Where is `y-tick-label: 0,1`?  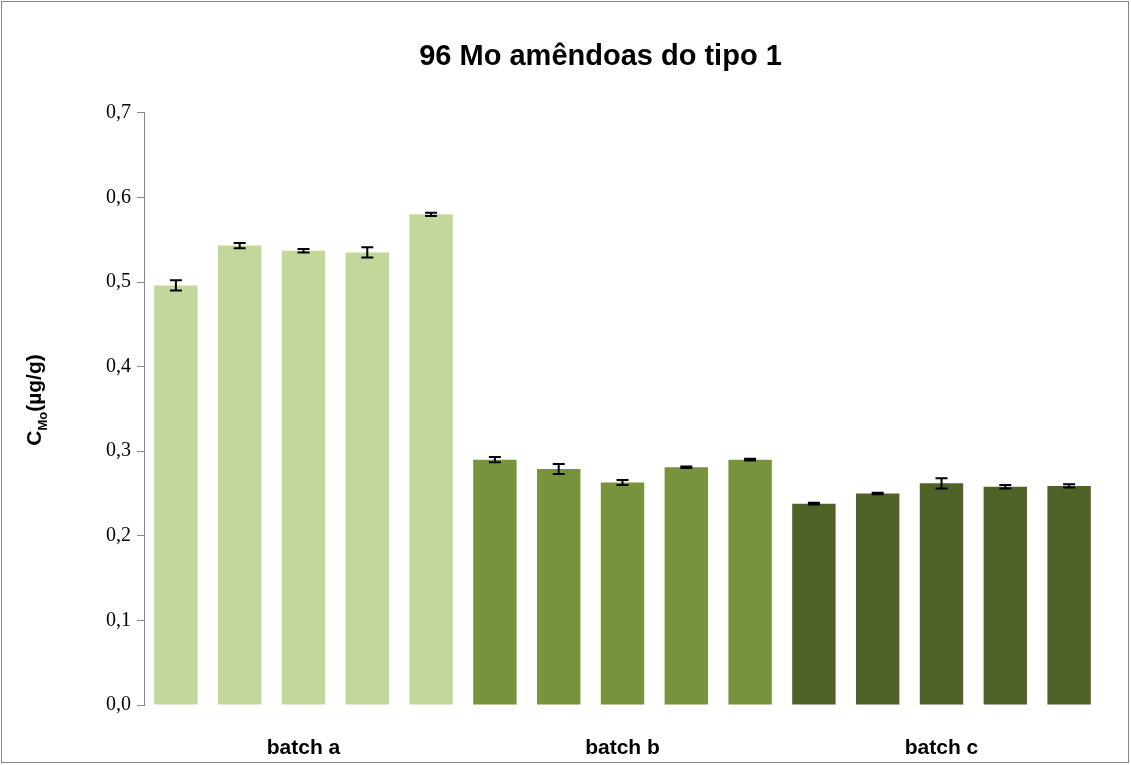
y-tick-label: 0,1 is located at coordinates (118, 618).